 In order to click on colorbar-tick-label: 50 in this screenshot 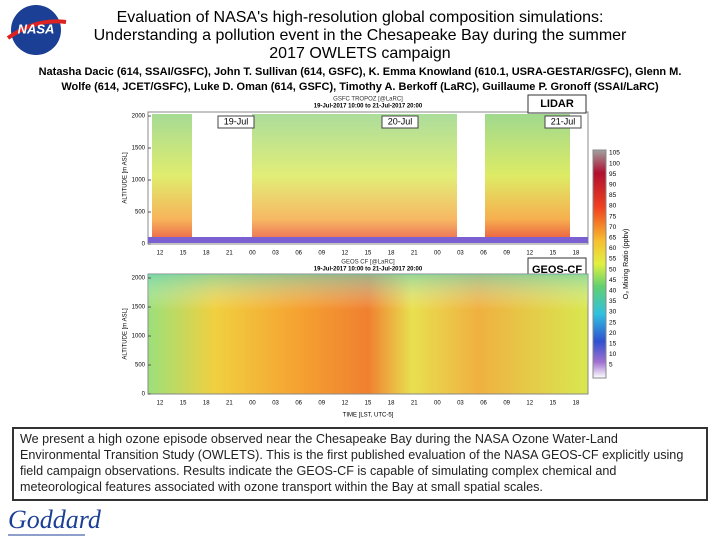, I will do `click(613, 269)`.